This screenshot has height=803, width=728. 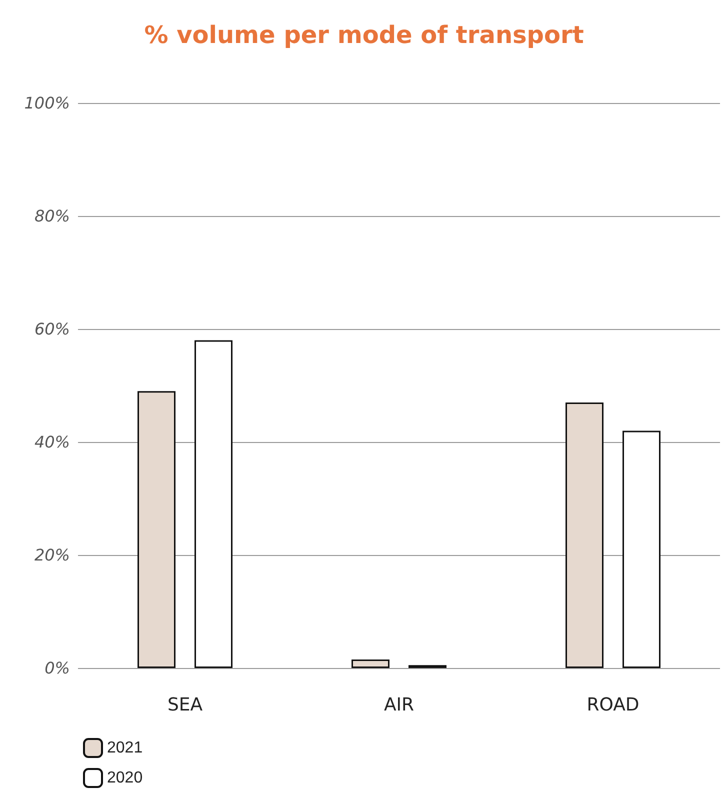 What do you see at coordinates (57, 668) in the screenshot?
I see `y-tick-label: 0%` at bounding box center [57, 668].